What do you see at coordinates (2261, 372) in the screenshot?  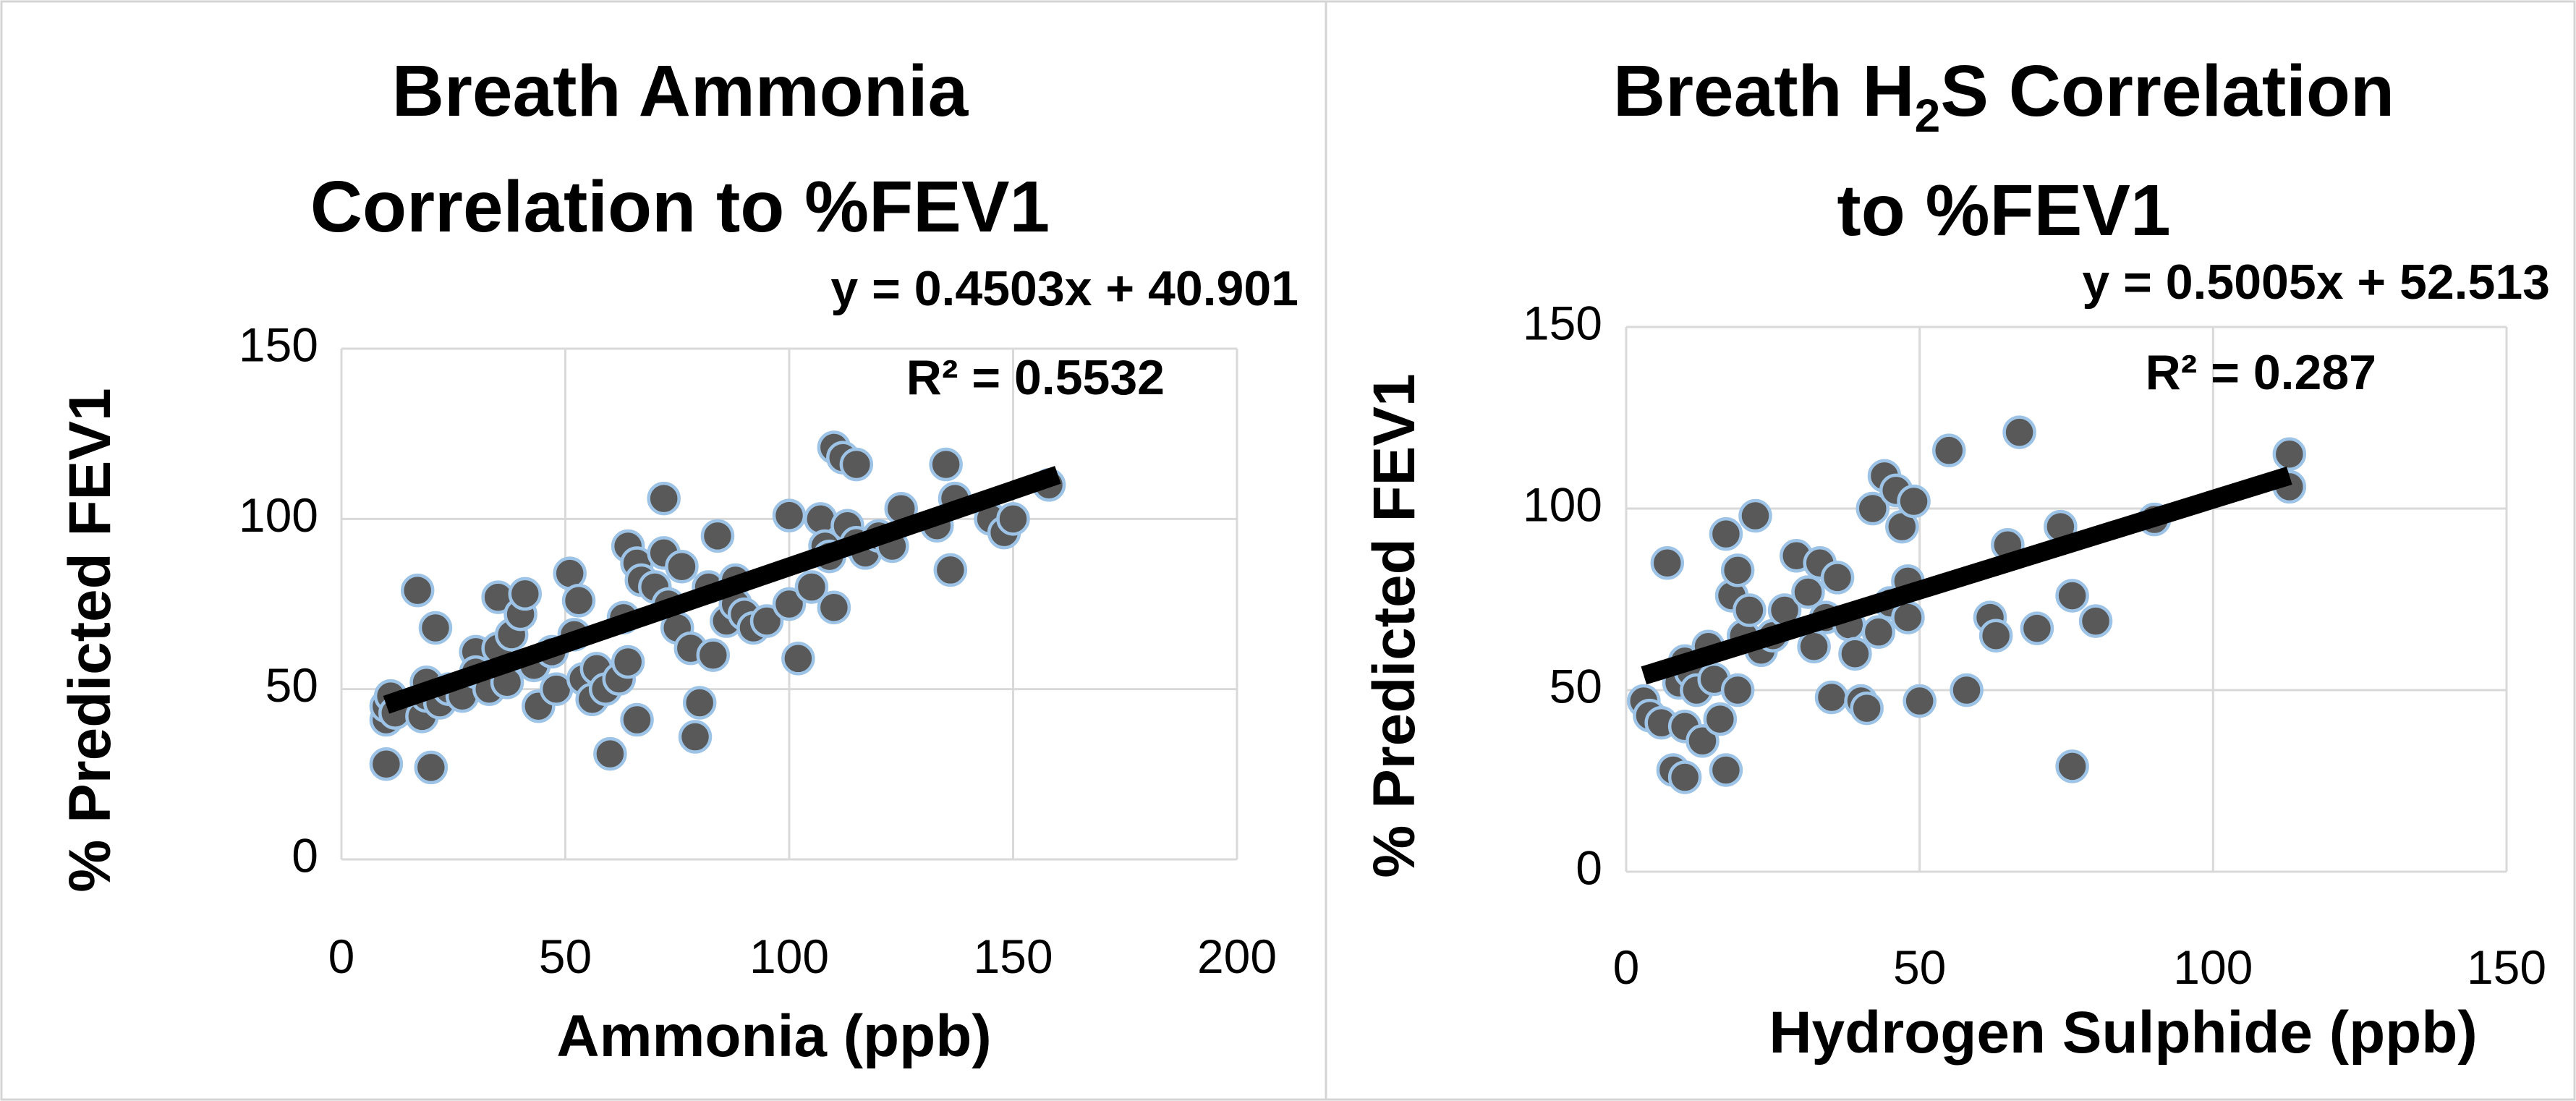 I see `trendline-r-squared: R² = 0.287` at bounding box center [2261, 372].